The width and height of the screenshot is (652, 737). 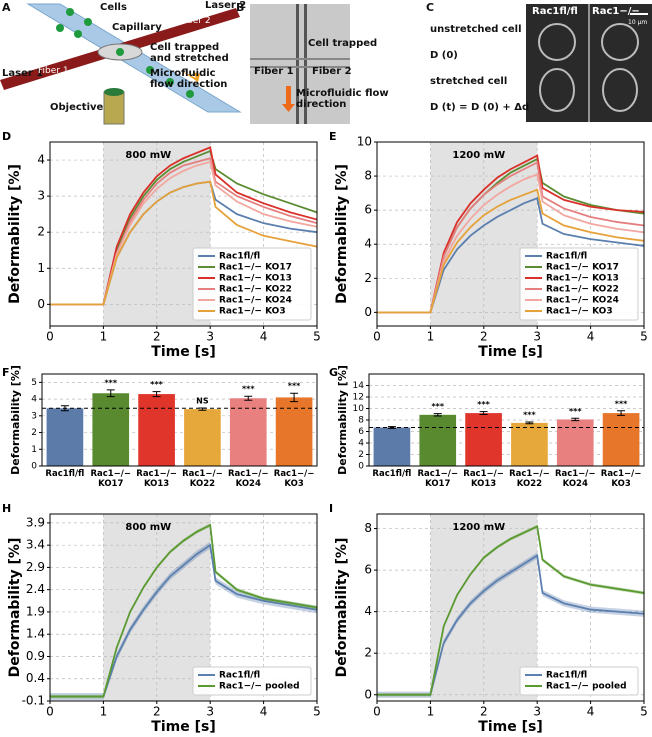 I want to click on panel-label: C, so click(x=430, y=7).